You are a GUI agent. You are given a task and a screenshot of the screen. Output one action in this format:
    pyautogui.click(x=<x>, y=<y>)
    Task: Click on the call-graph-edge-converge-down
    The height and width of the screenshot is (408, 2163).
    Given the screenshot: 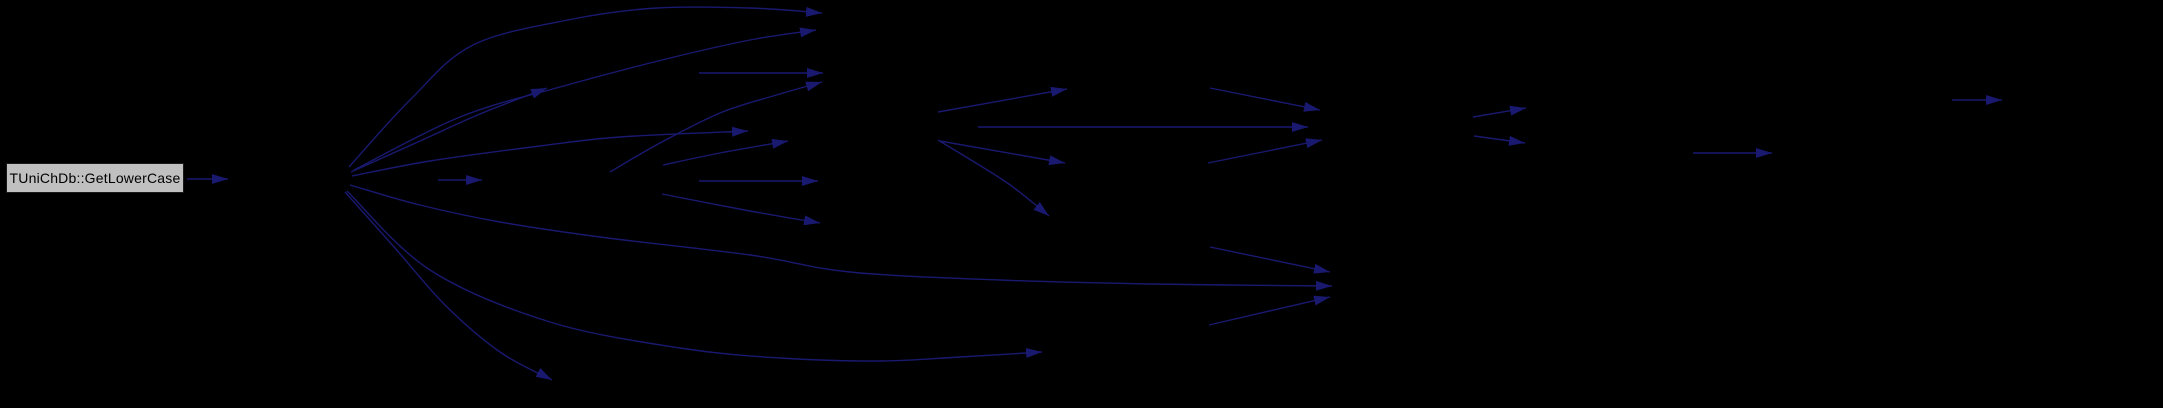 What is the action you would take?
    pyautogui.click(x=1270, y=260)
    